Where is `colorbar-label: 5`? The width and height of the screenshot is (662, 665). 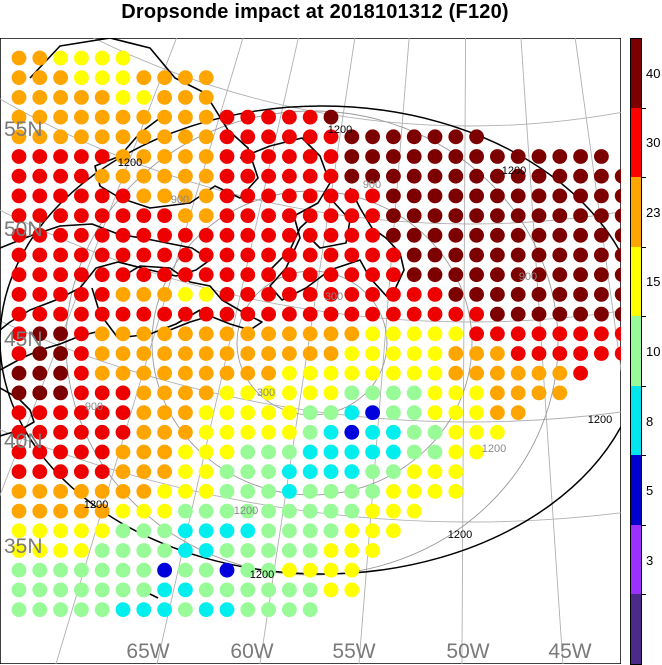
colorbar-label: 5 is located at coordinates (650, 491).